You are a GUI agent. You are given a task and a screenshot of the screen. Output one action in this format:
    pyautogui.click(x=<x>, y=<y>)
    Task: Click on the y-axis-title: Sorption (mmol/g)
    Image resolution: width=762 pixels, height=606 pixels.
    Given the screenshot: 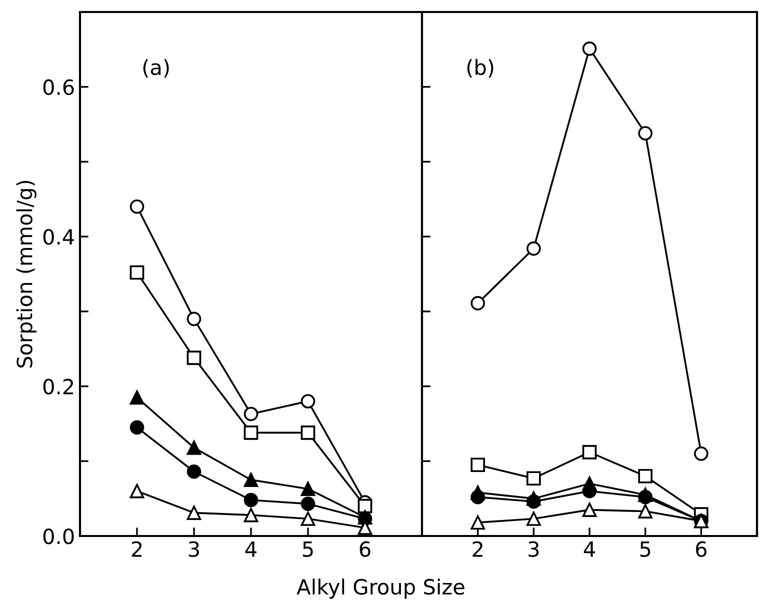 What is the action you would take?
    pyautogui.click(x=26, y=274)
    